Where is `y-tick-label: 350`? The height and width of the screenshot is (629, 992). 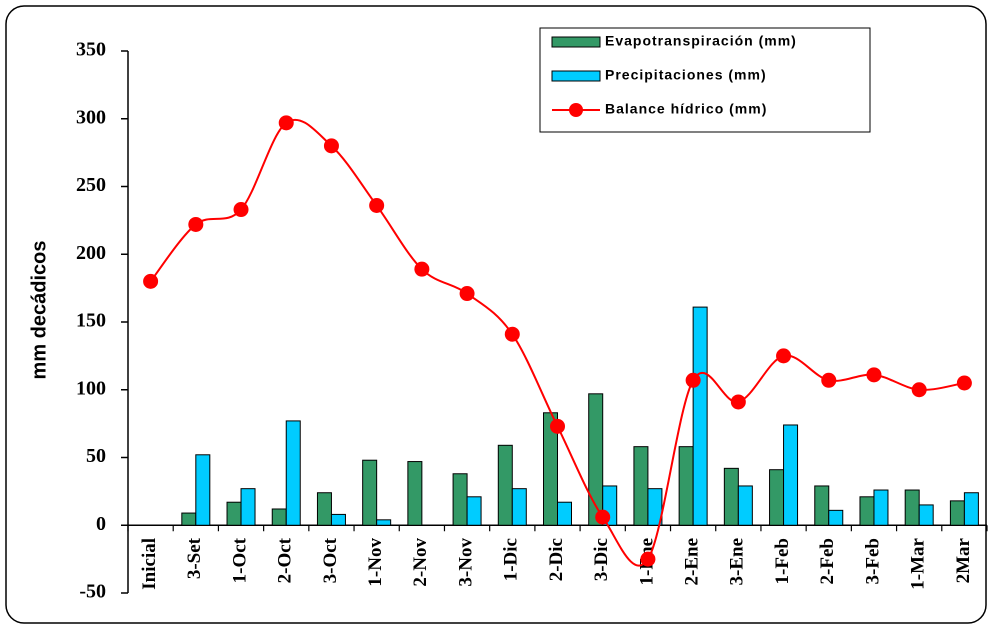
y-tick-label: 350 is located at coordinates (91, 50).